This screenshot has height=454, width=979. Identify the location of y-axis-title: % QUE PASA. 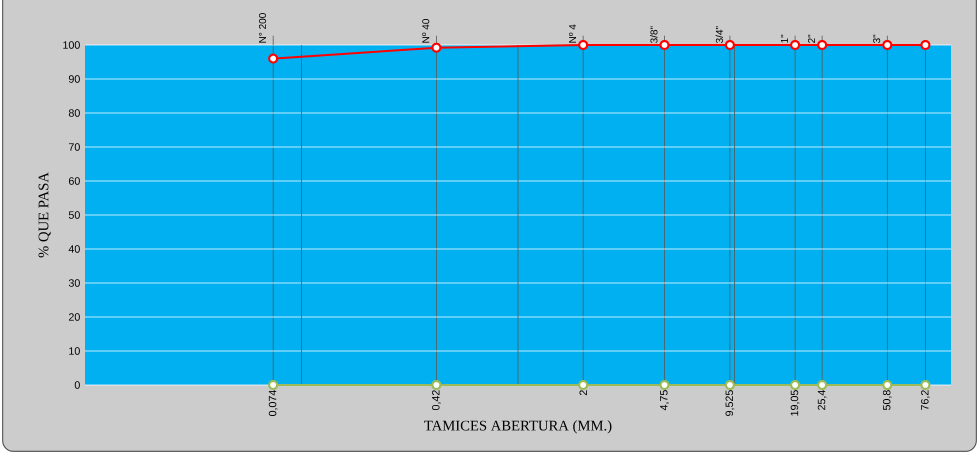
(44, 215).